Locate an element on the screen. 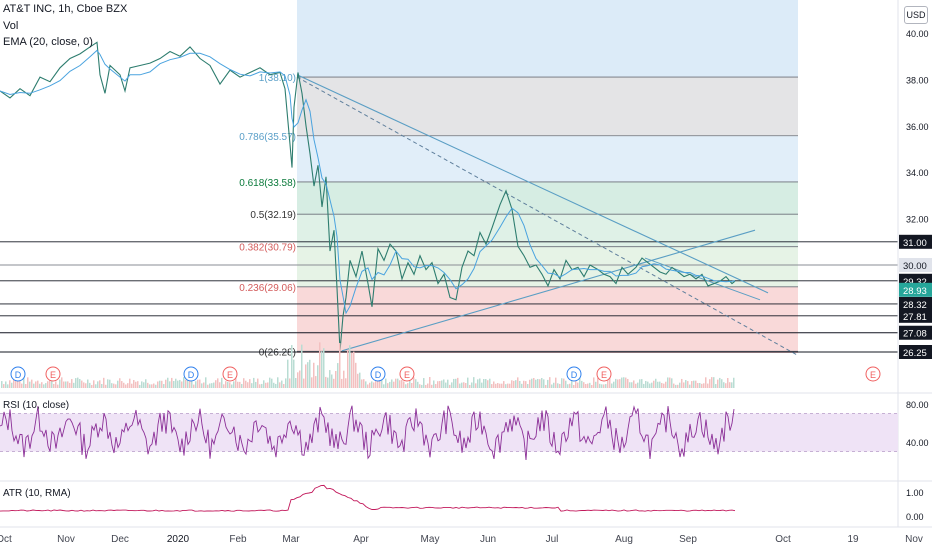 This screenshot has height=550, width=932. trend-line-lower is located at coordinates (548, 290).